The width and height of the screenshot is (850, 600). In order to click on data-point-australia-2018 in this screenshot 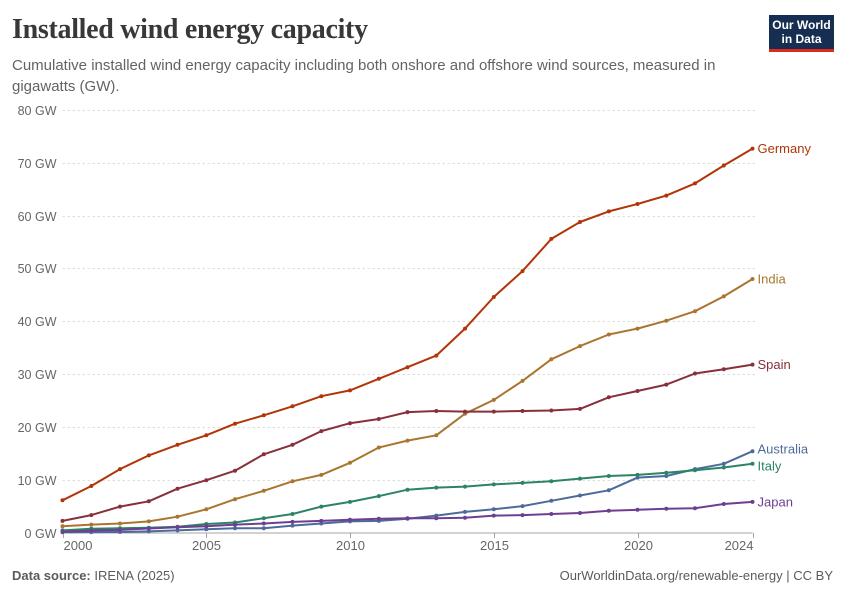, I will do `click(580, 495)`.